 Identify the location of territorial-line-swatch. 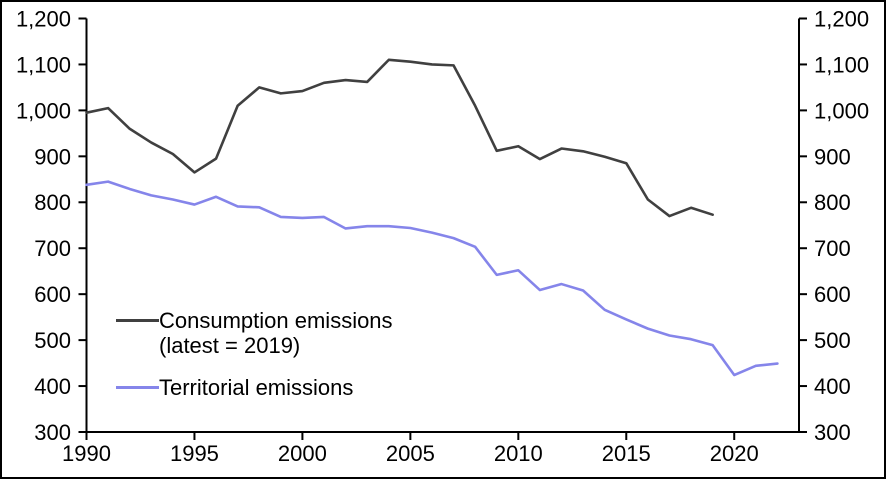
(137, 387).